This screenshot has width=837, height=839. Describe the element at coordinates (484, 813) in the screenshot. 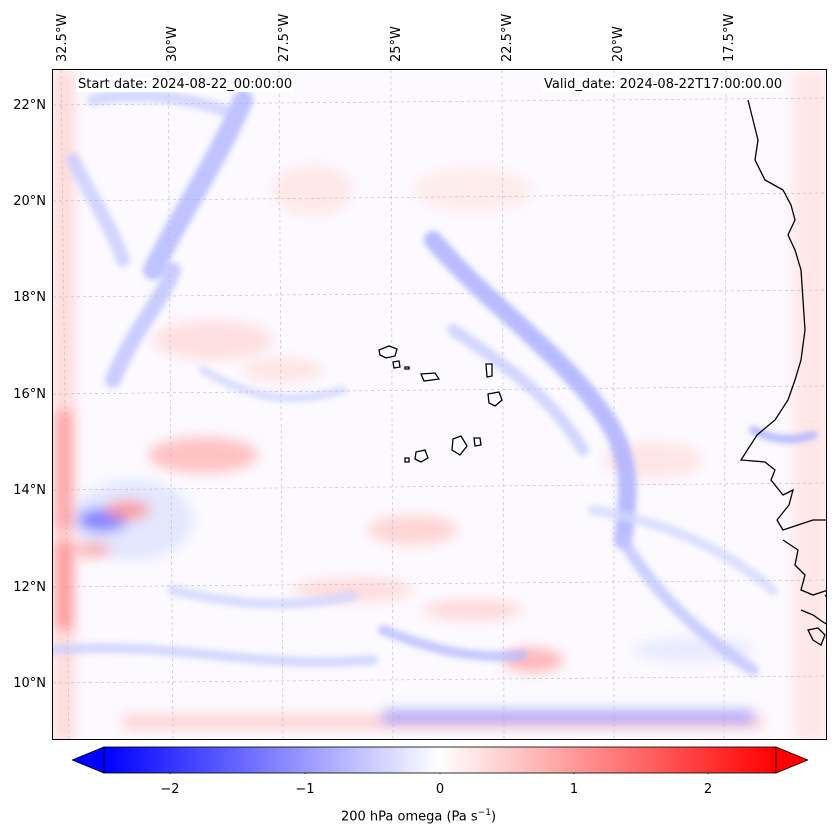

I see `colorbar-title-exponent: −1` at that location.